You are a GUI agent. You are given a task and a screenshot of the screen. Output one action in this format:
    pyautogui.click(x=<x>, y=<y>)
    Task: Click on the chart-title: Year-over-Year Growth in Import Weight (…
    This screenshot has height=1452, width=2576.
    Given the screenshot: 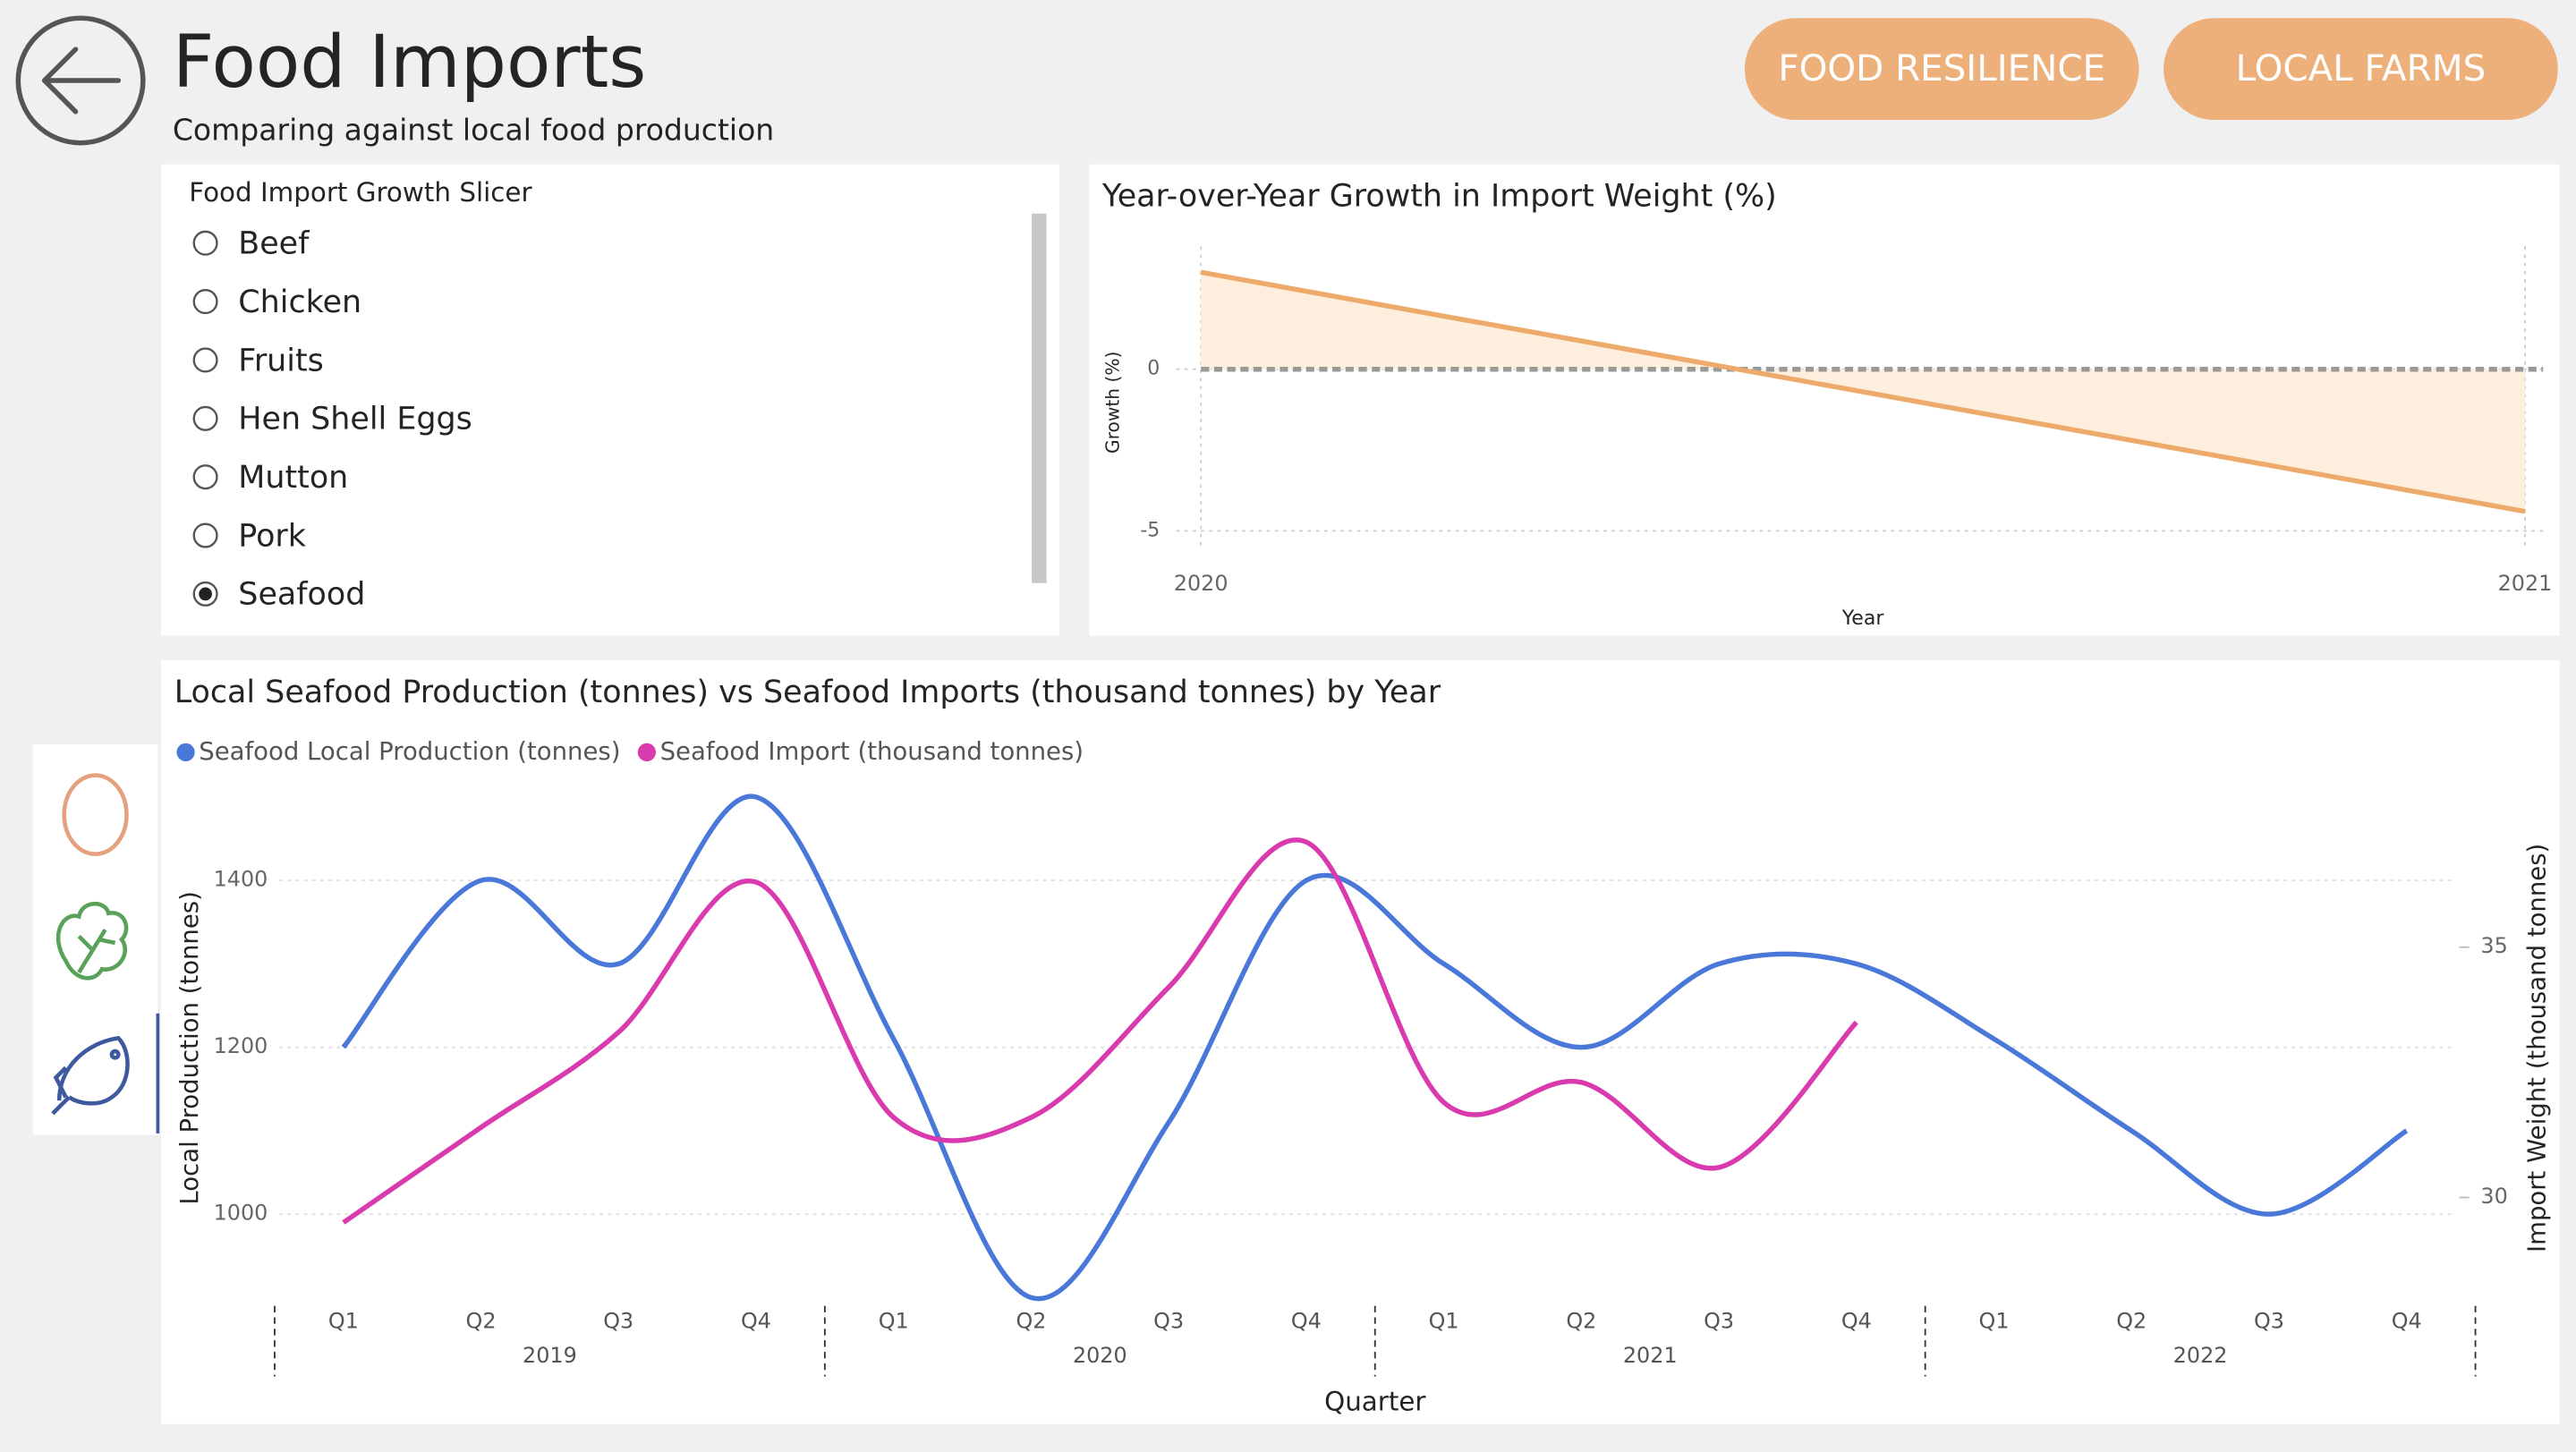 What is the action you would take?
    pyautogui.click(x=1439, y=196)
    